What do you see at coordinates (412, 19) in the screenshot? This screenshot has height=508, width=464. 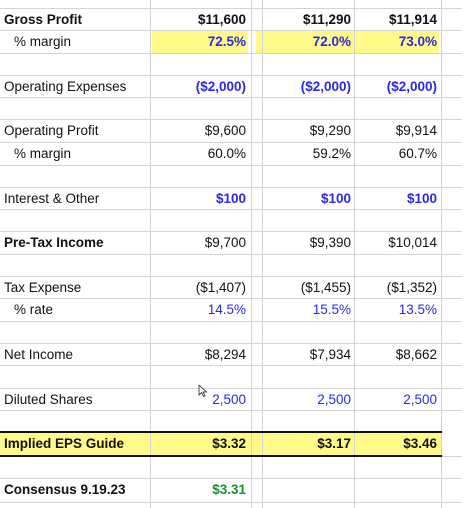 I see `gross-profit-cell: $11,914` at bounding box center [412, 19].